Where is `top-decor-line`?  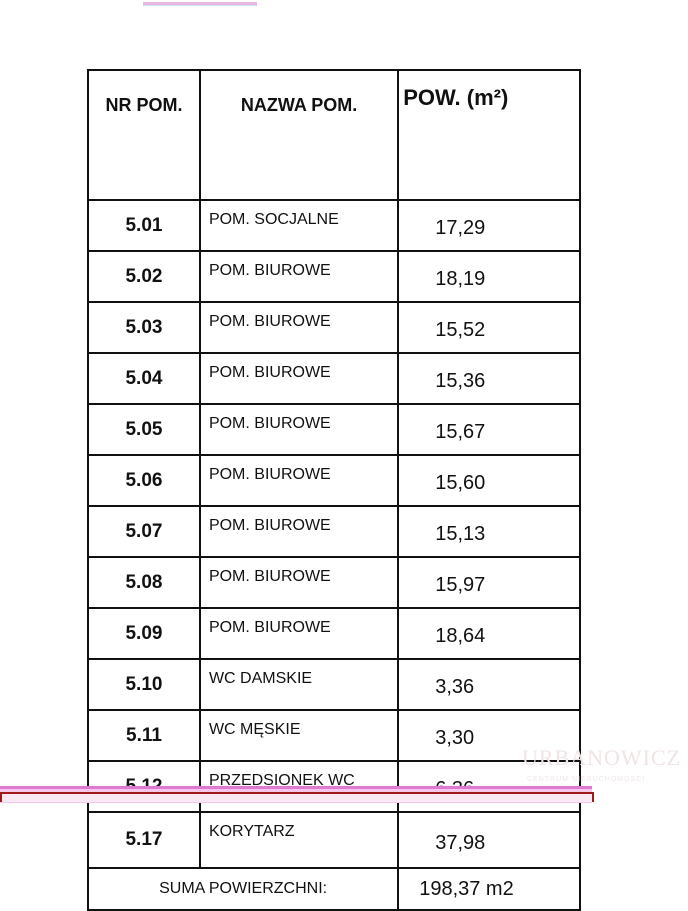 top-decor-line is located at coordinates (200, 4).